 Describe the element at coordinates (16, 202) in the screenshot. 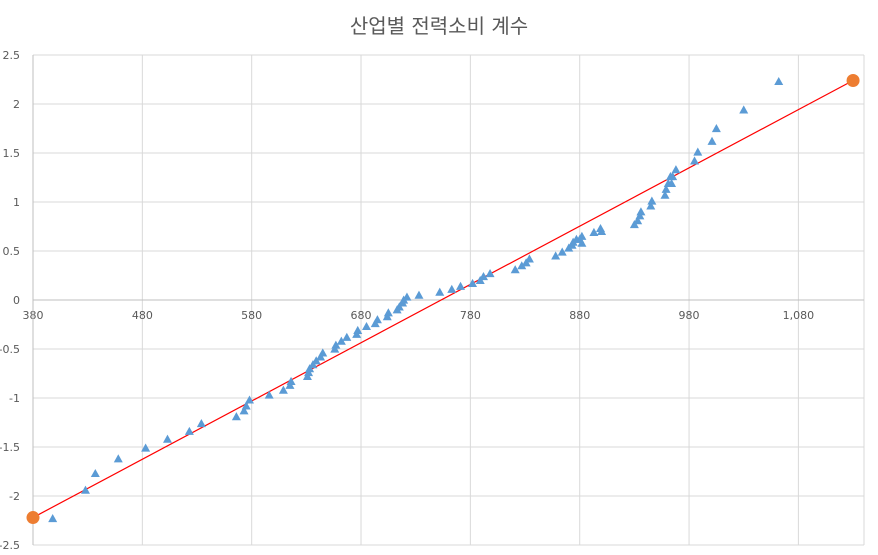

I see `y-tick-label: 1` at that location.